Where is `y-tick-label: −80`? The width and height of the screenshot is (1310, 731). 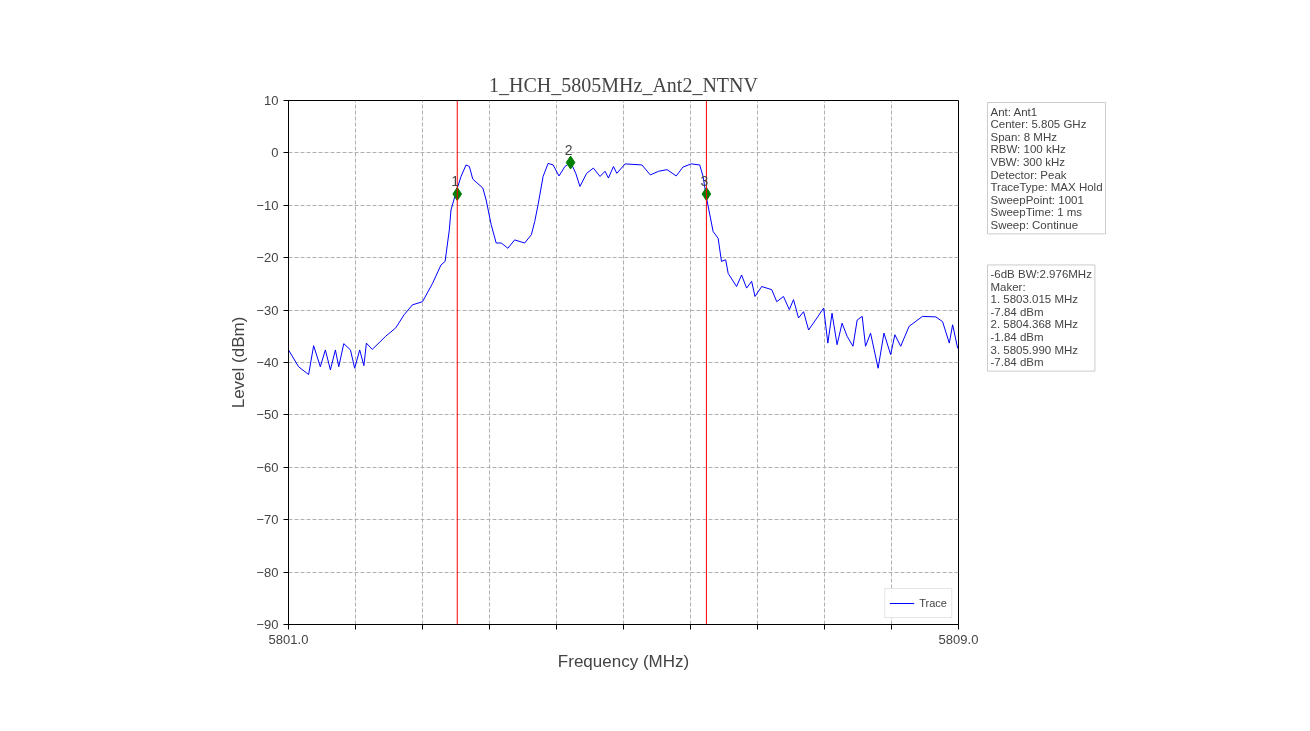 y-tick-label: −80 is located at coordinates (267, 572).